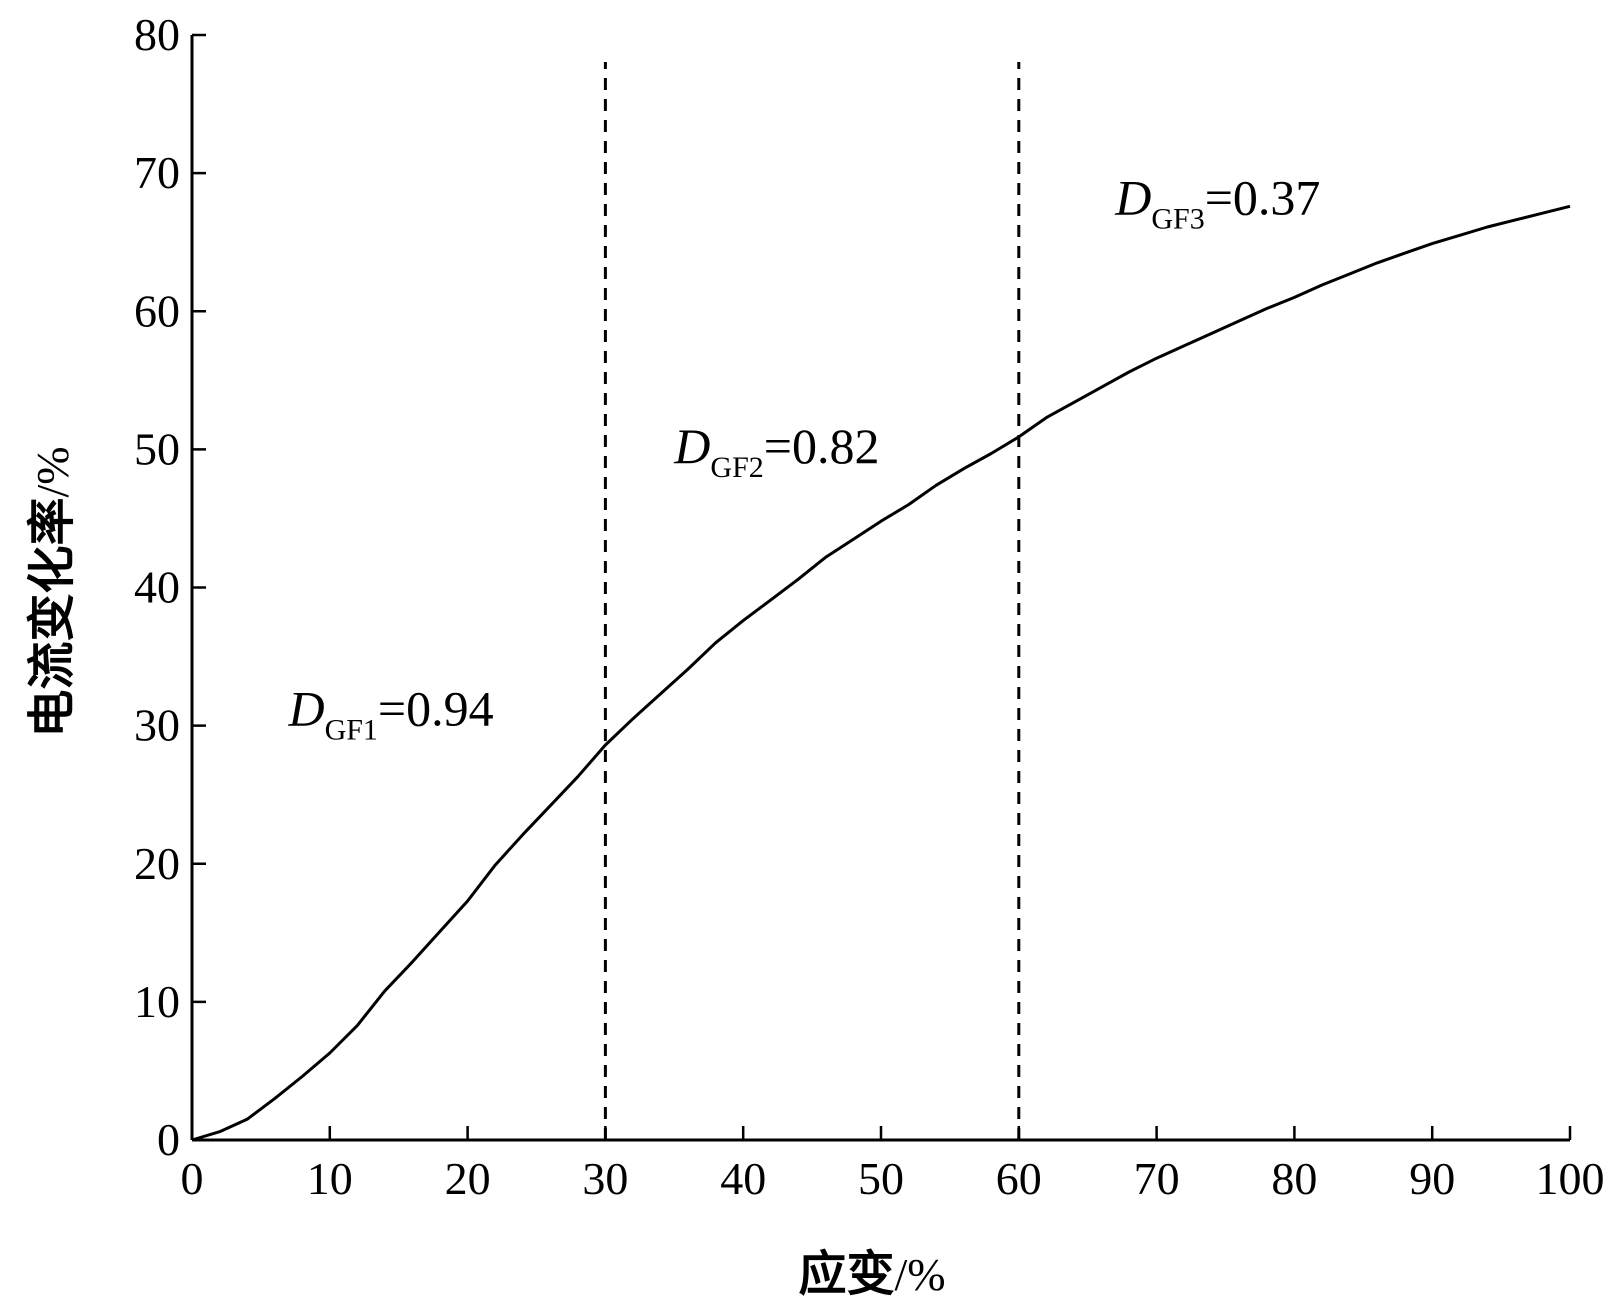 This screenshot has height=1311, width=1622. What do you see at coordinates (436, 709) in the screenshot?
I see `annotation-value: =0.94` at bounding box center [436, 709].